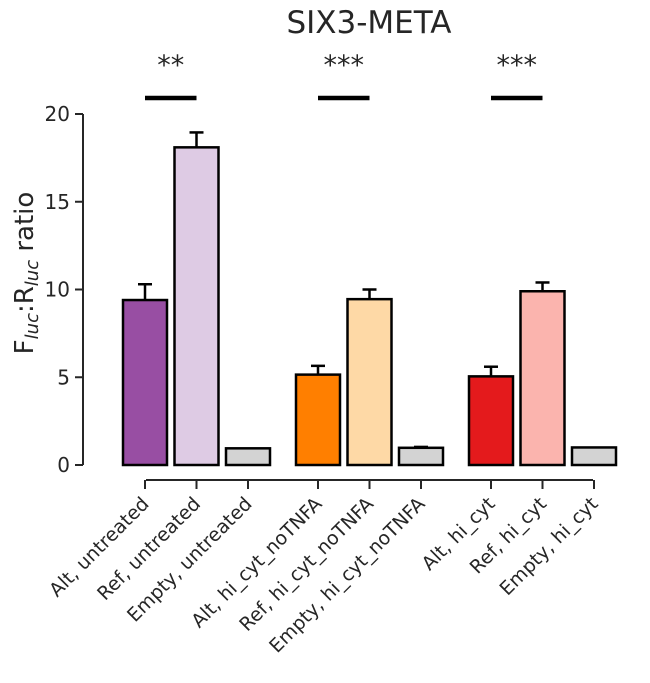 The width and height of the screenshot is (650, 683). Describe the element at coordinates (32, 273) in the screenshot. I see `y-axis-label-sub2: luc` at that location.